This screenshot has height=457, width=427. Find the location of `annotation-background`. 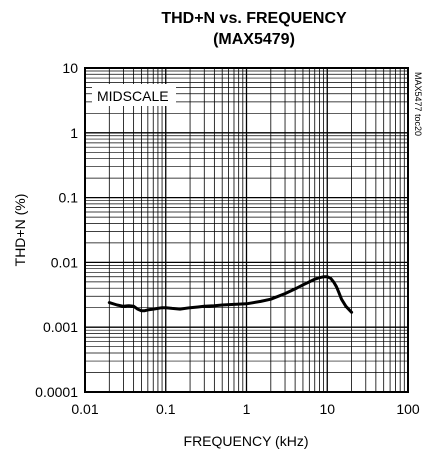

annotation-background is located at coordinates (134, 95).